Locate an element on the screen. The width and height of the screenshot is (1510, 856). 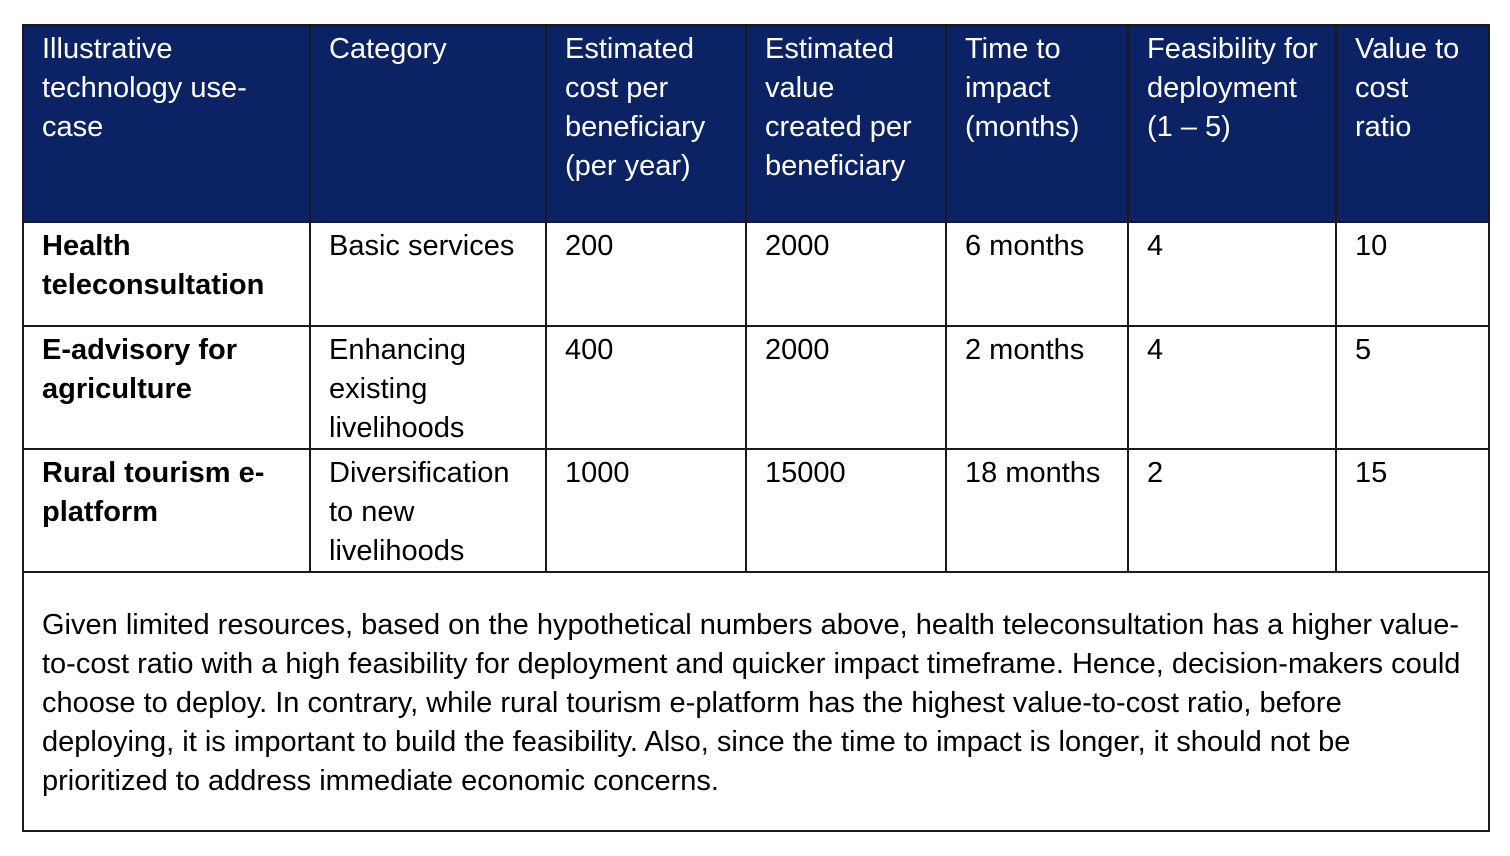
header-ratio: Value to cost ratio is located at coordinates (1411, 124).